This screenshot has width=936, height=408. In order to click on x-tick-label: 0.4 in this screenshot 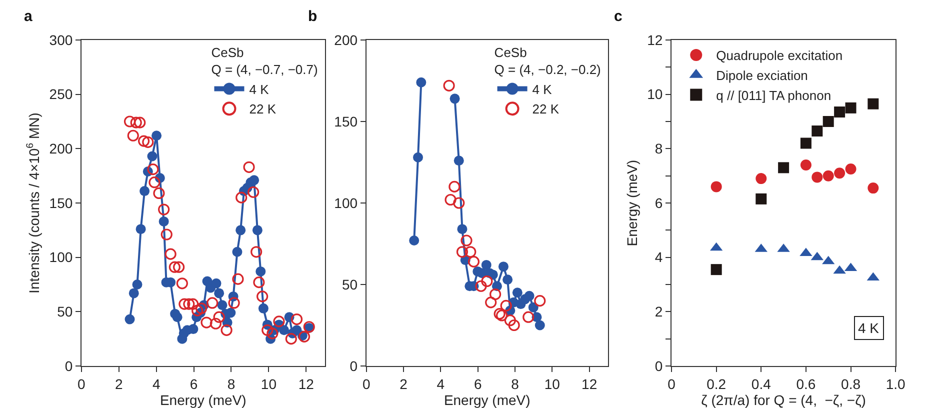, I will do `click(761, 384)`.